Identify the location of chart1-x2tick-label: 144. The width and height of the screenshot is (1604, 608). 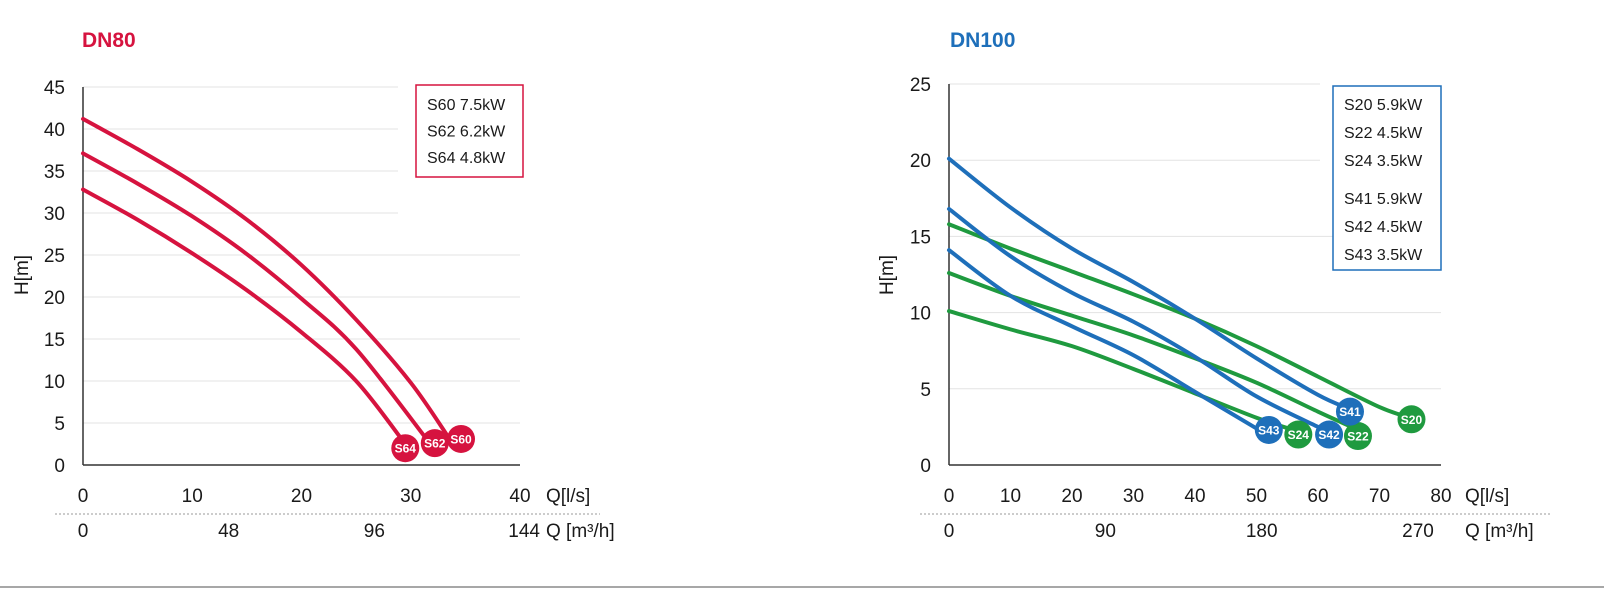
(524, 531).